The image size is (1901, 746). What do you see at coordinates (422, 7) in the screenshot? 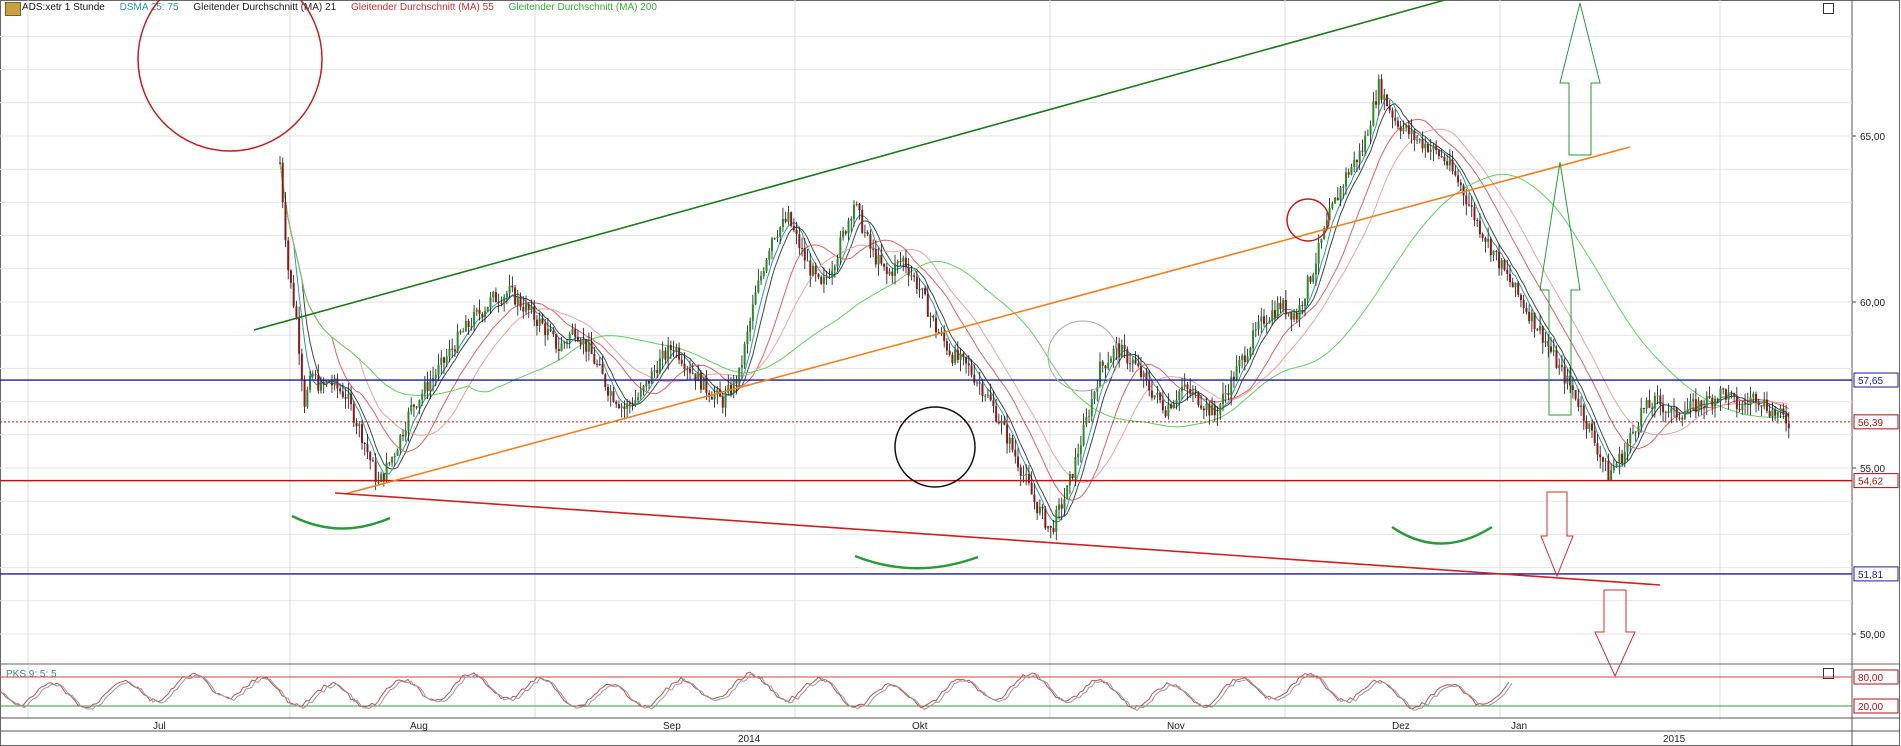
I see `indicator-ma55: Gleitender Durchschnitt (MA) 55` at bounding box center [422, 7].